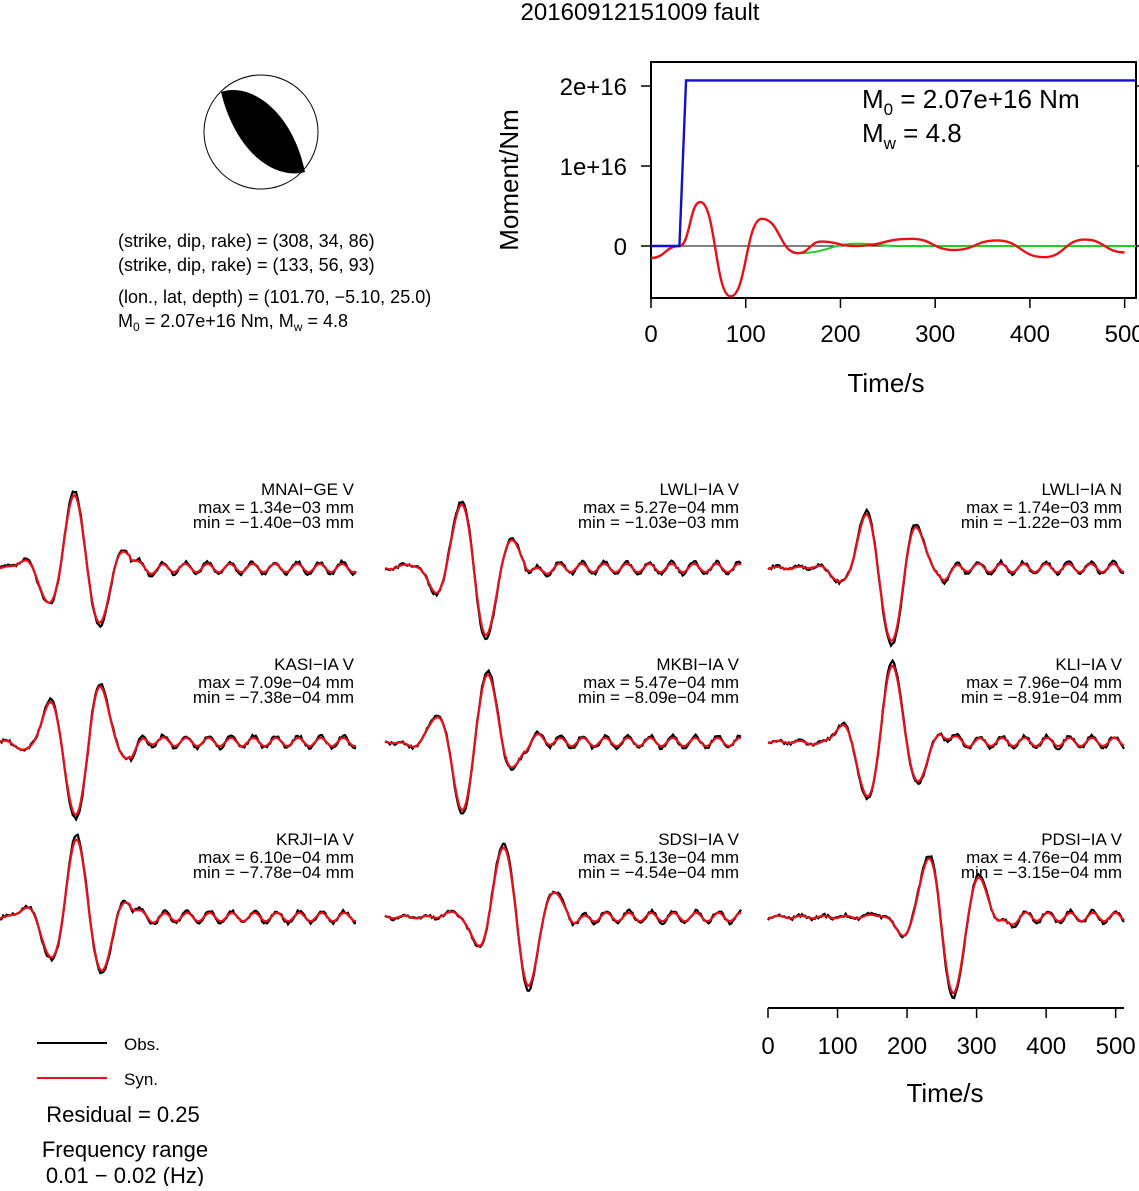 This screenshot has width=1139, height=1191. Describe the element at coordinates (1088, 664) in the screenshot. I see `station-name: KLI−IA V` at that location.